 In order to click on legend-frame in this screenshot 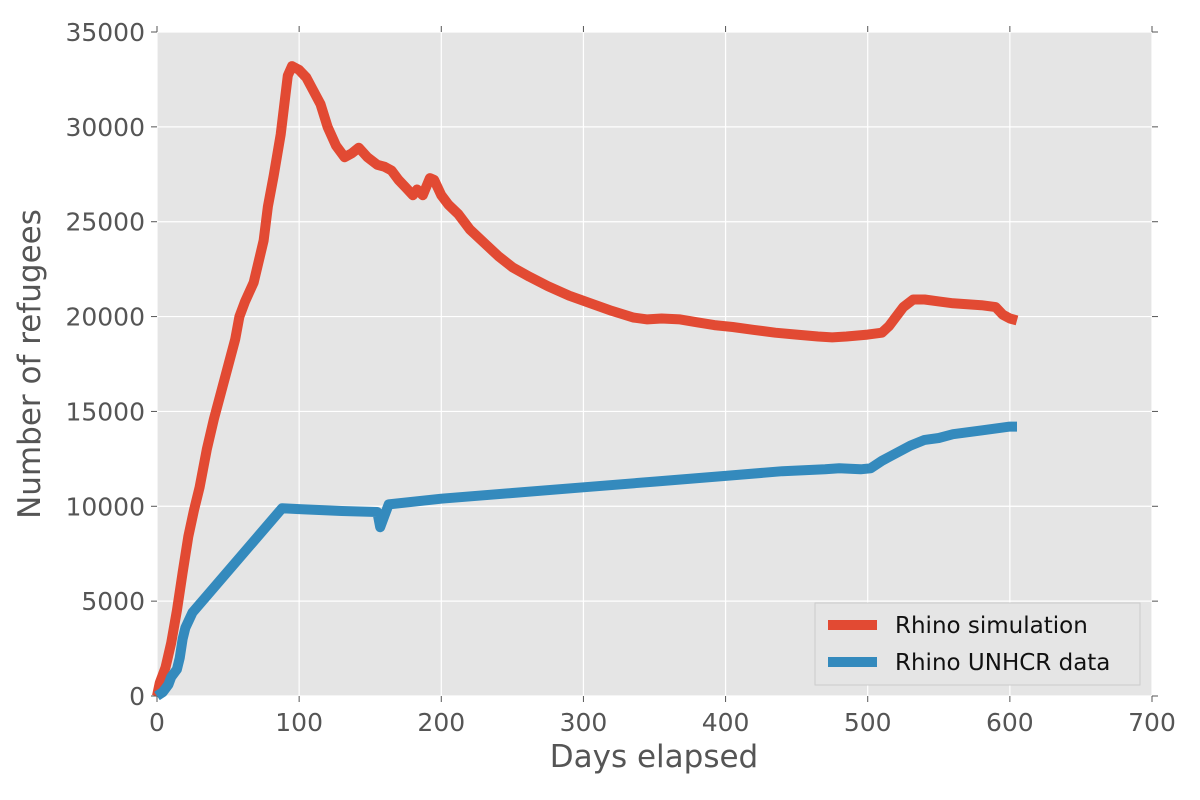, I will do `click(977, 644)`.